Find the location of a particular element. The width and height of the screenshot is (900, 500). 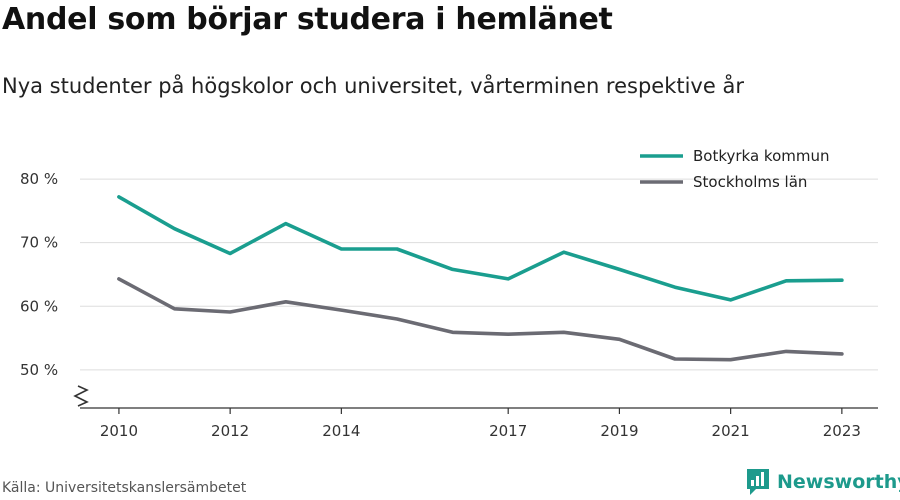

x-tick-label: 2012 is located at coordinates (230, 431).